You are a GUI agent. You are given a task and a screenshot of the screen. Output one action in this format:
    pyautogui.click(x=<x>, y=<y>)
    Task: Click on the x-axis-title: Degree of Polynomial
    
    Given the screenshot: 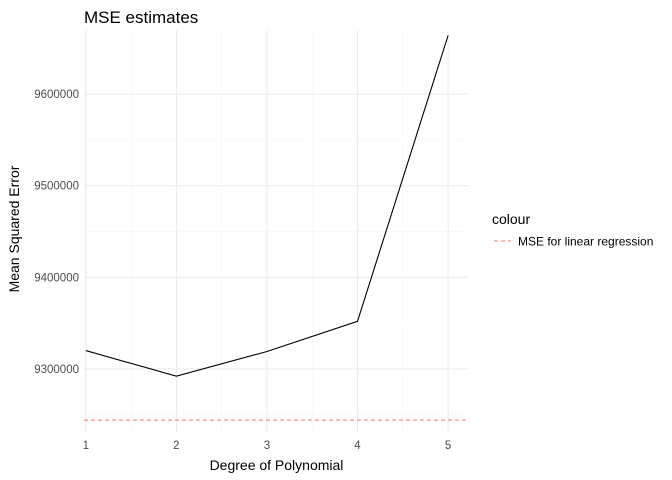 What is the action you would take?
    pyautogui.click(x=277, y=465)
    